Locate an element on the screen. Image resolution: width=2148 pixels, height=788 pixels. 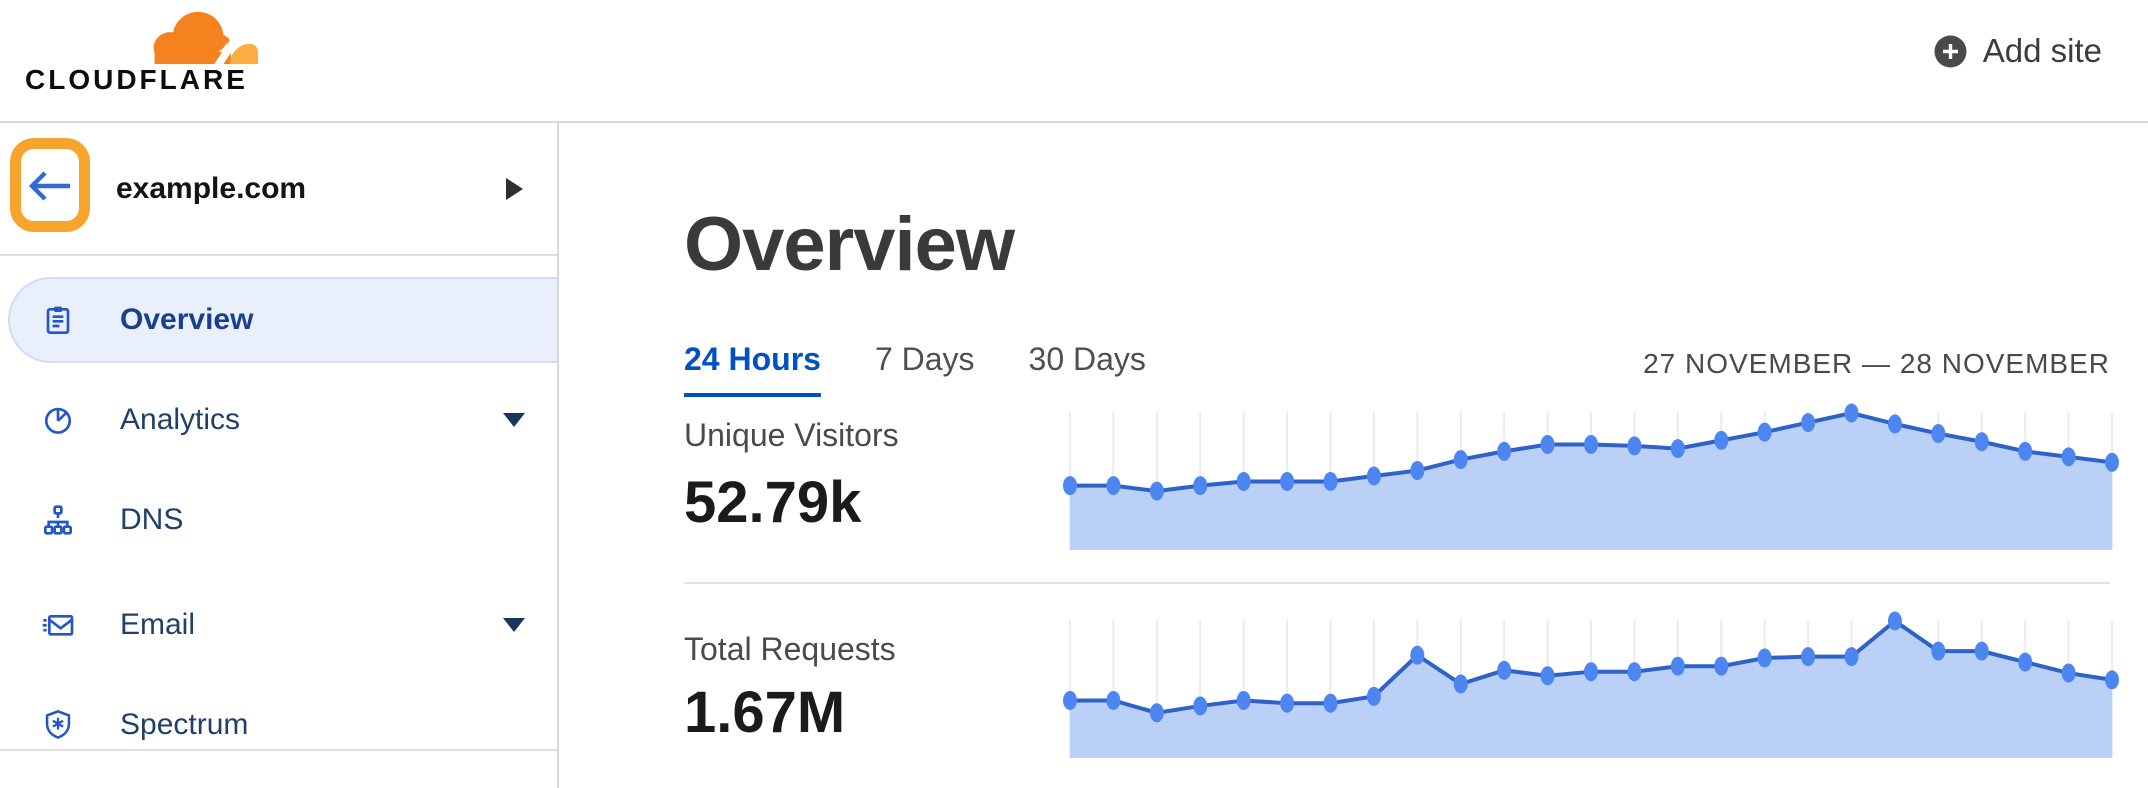
total-requests-label: Total Requests is located at coordinates (790, 649).